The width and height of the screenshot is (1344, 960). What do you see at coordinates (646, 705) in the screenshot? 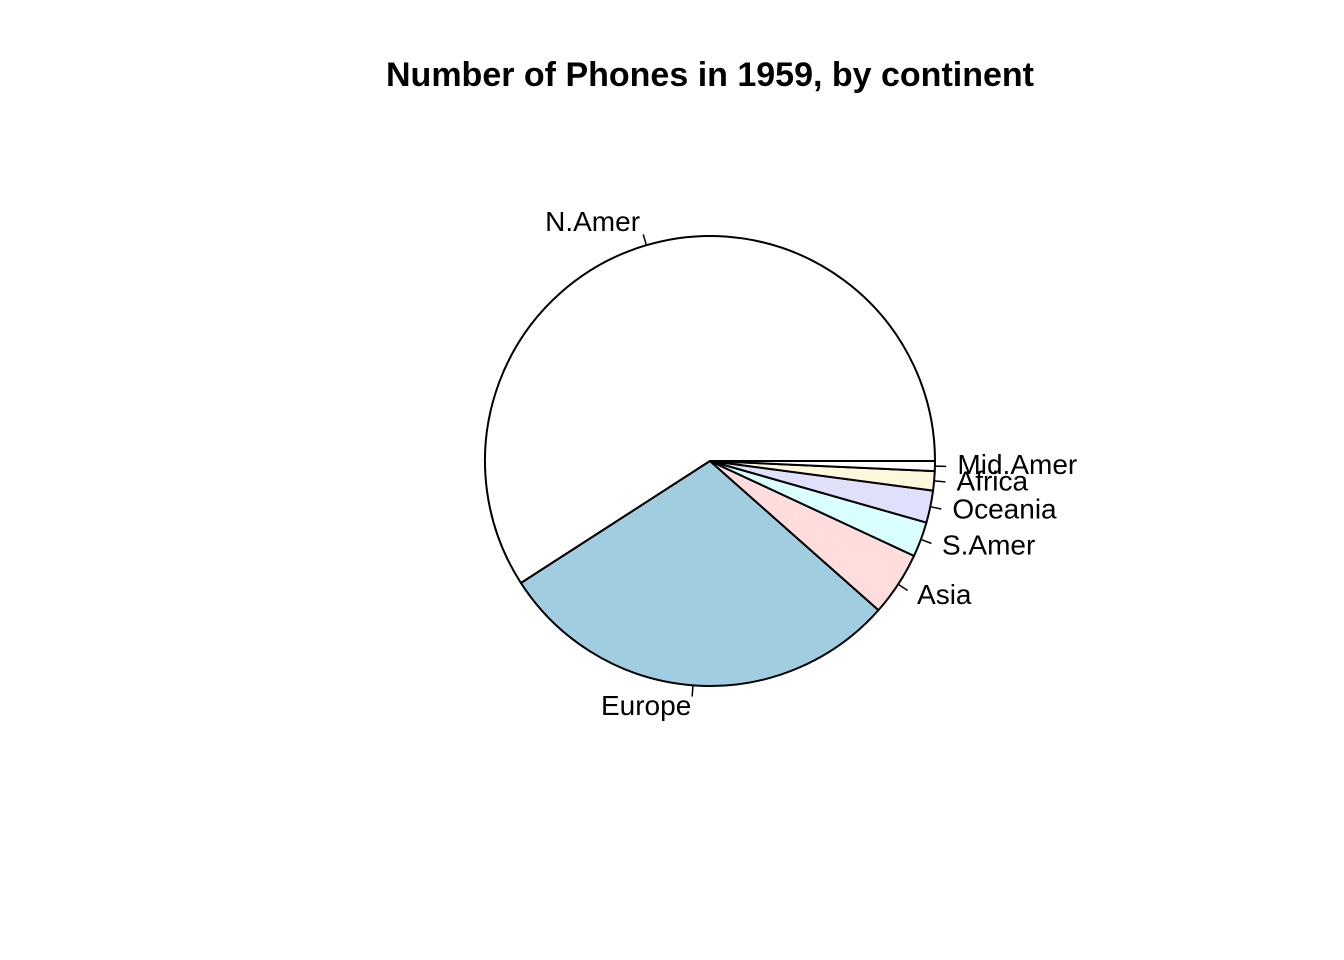
I see `pie-label-europe: Europe` at bounding box center [646, 705].